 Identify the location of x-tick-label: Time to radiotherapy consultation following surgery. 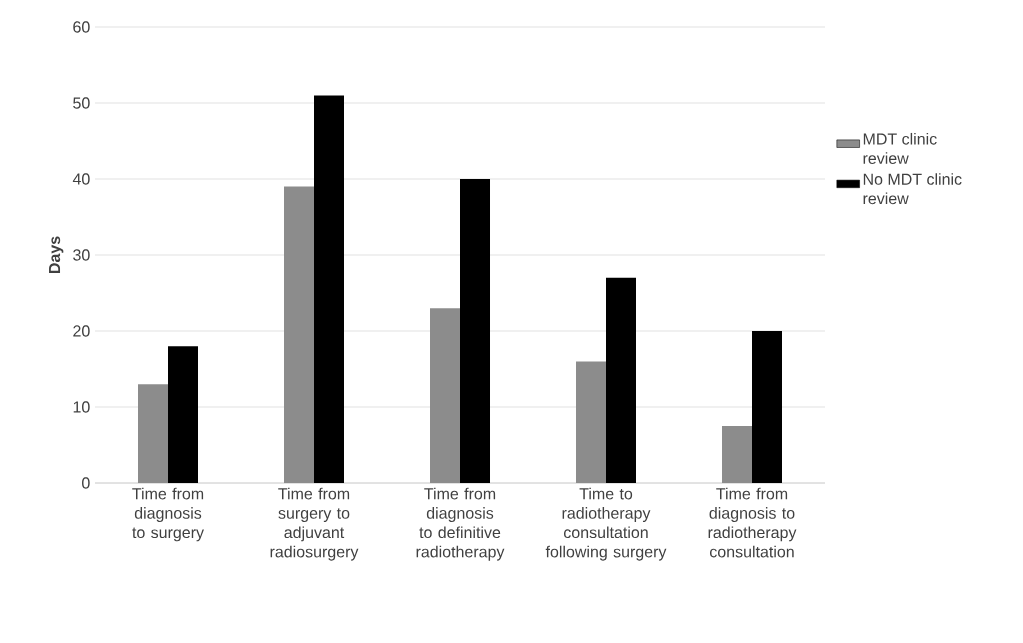
(606, 524).